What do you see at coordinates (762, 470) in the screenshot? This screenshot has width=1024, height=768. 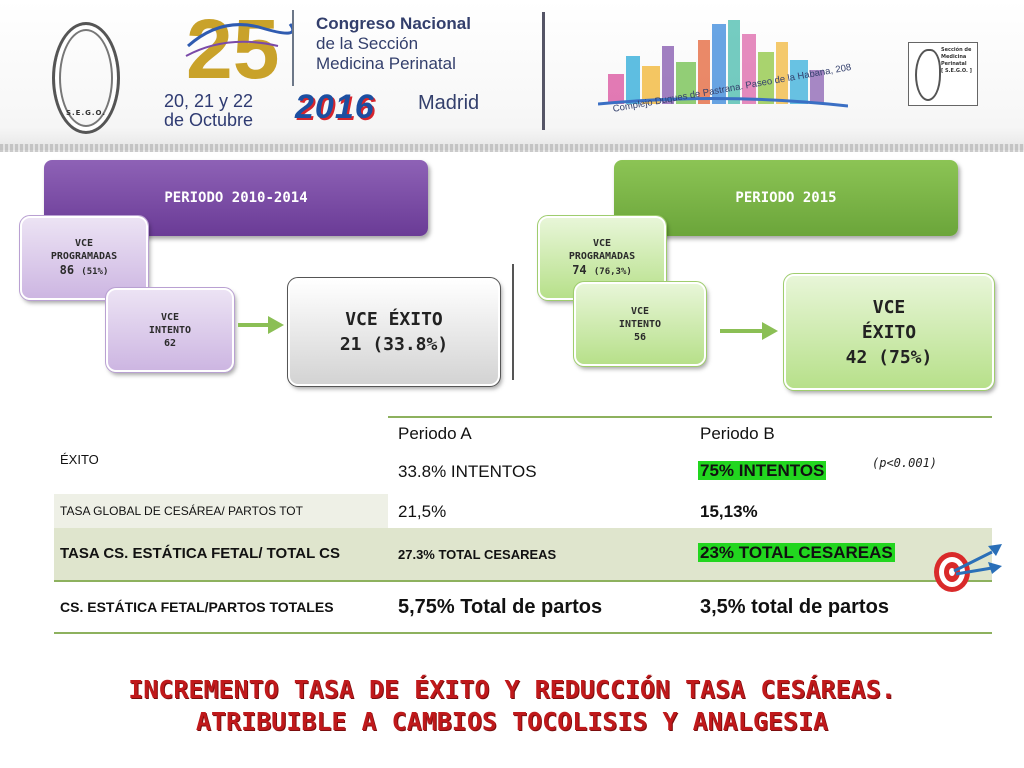 I see `table-cell-b: 75% INTENTOS` at bounding box center [762, 470].